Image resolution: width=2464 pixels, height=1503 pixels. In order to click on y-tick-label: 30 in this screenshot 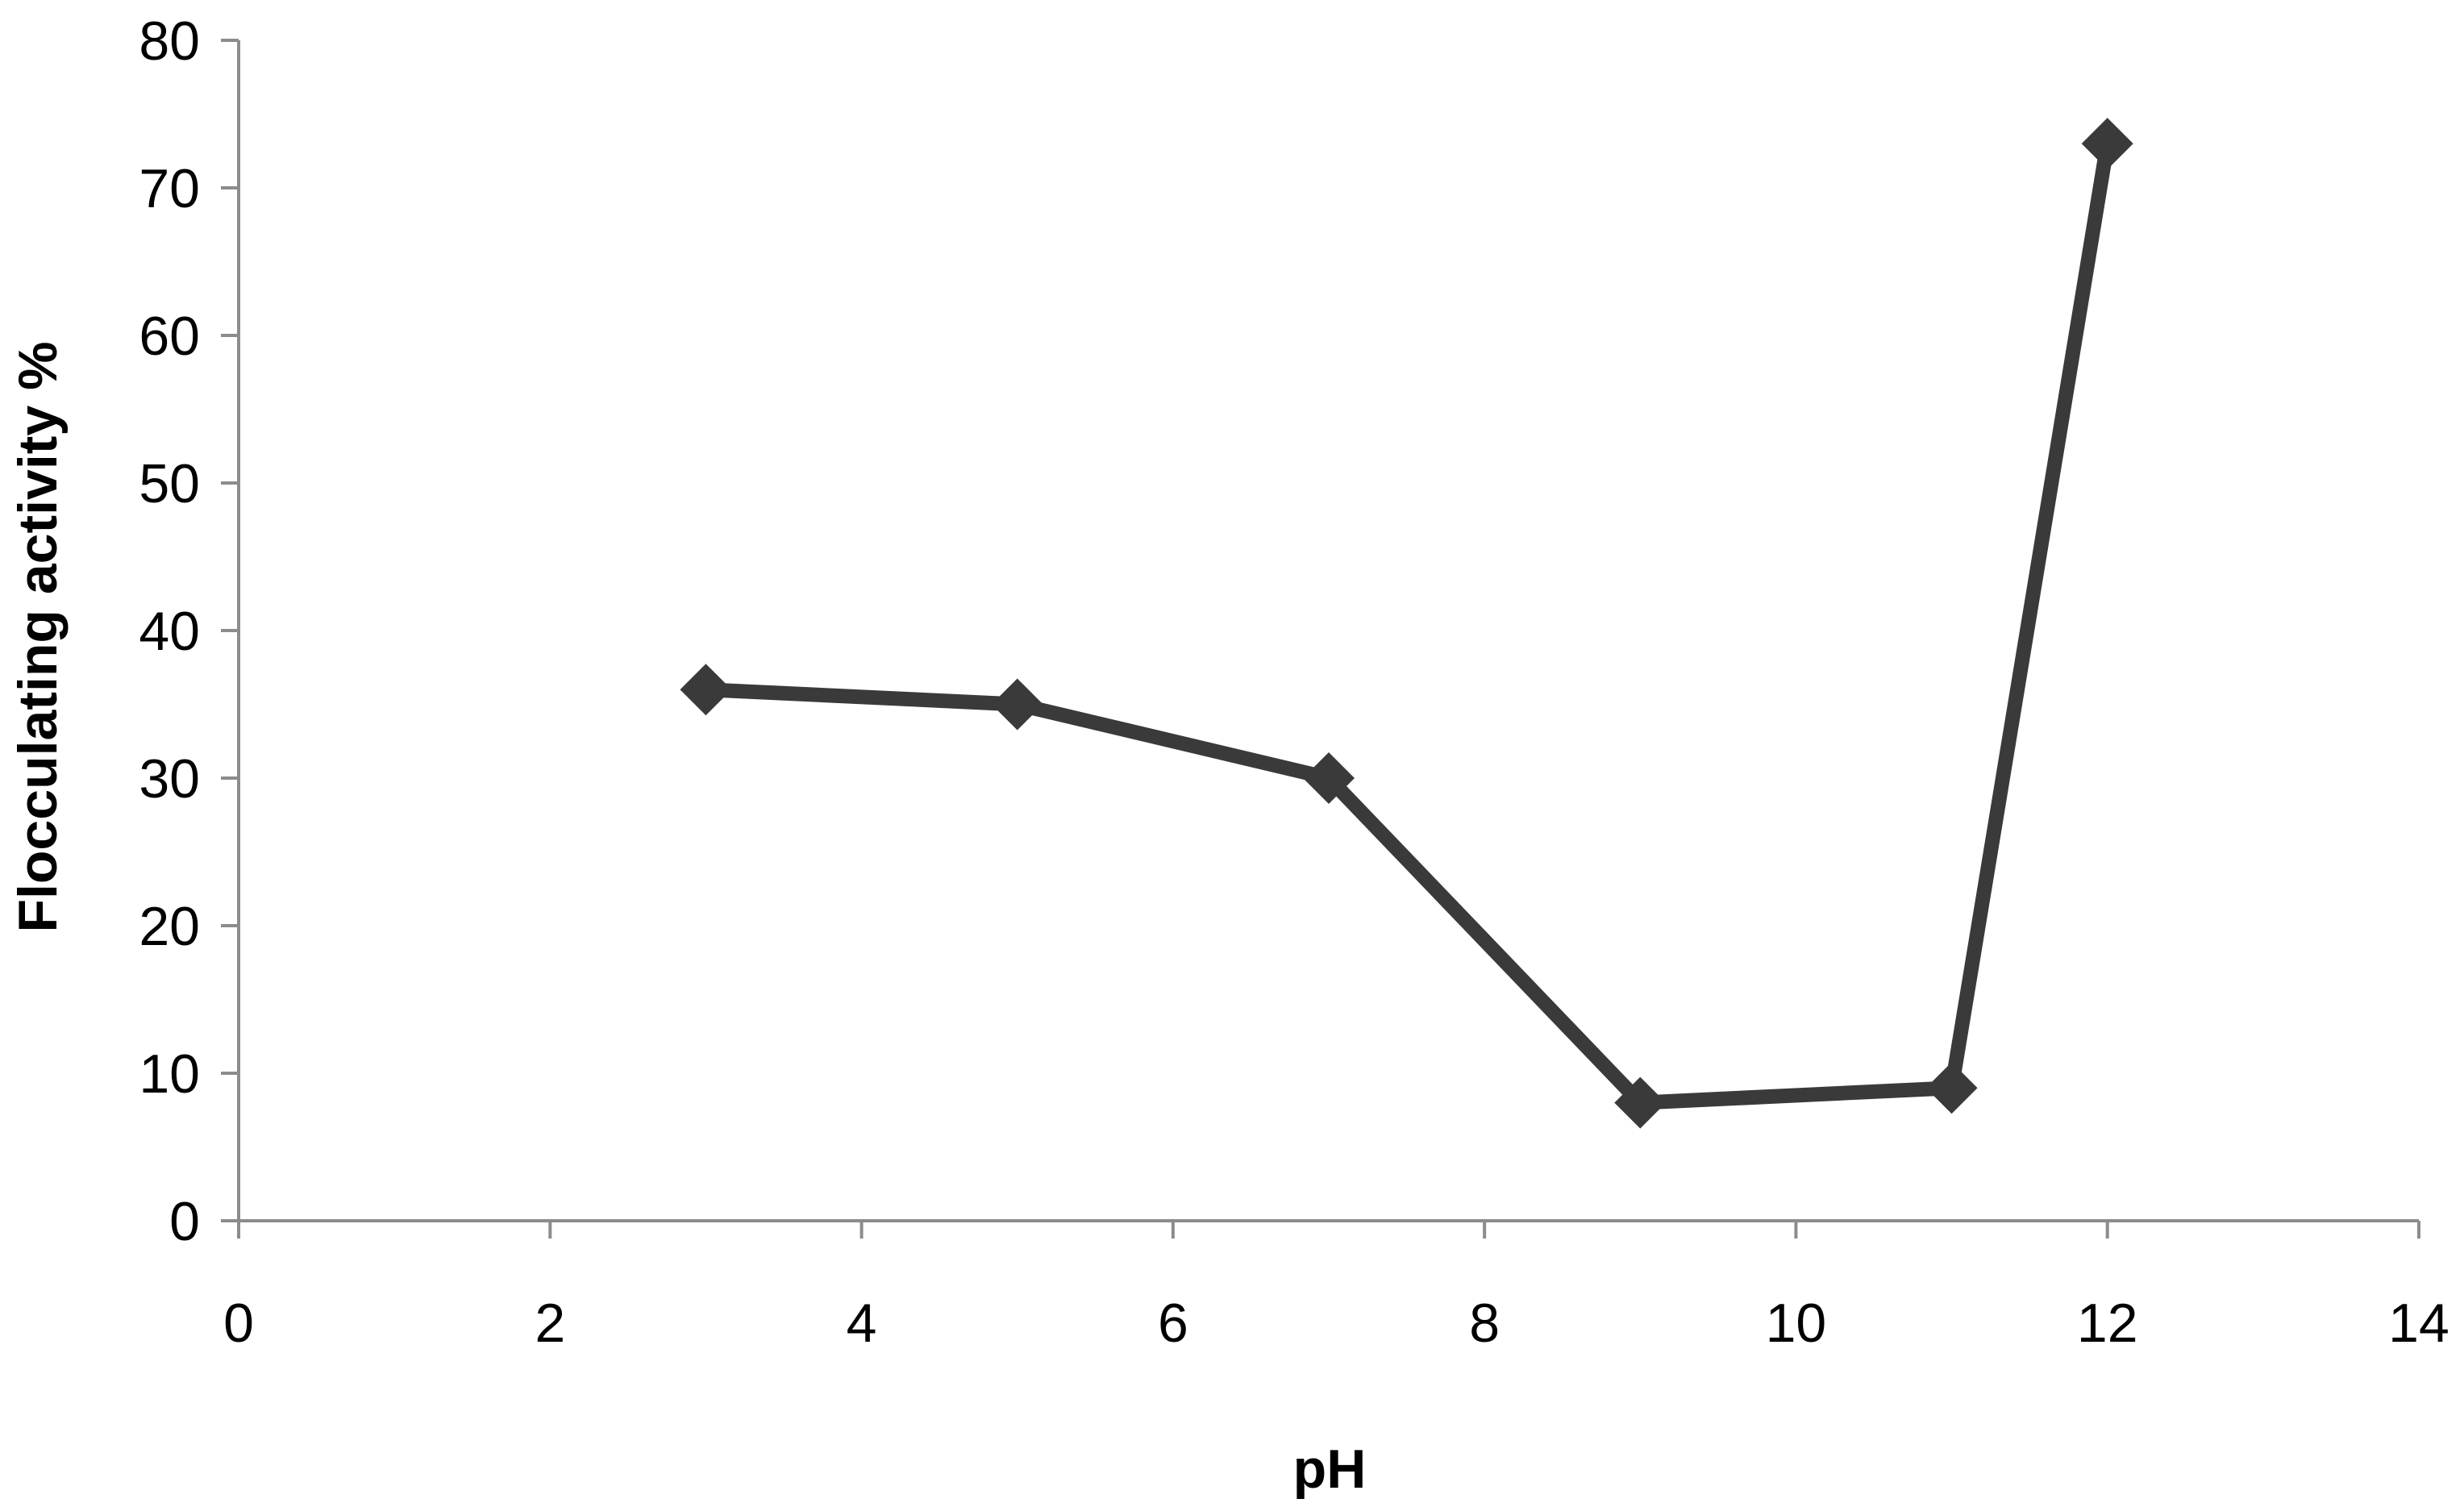, I will do `click(169, 779)`.